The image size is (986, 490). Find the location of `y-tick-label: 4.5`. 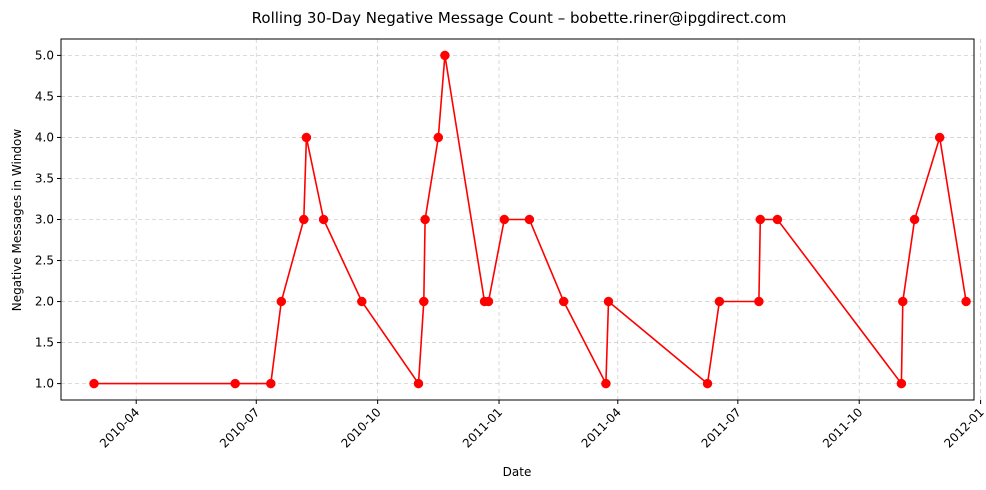

y-tick-label: 4.5 is located at coordinates (44, 96).